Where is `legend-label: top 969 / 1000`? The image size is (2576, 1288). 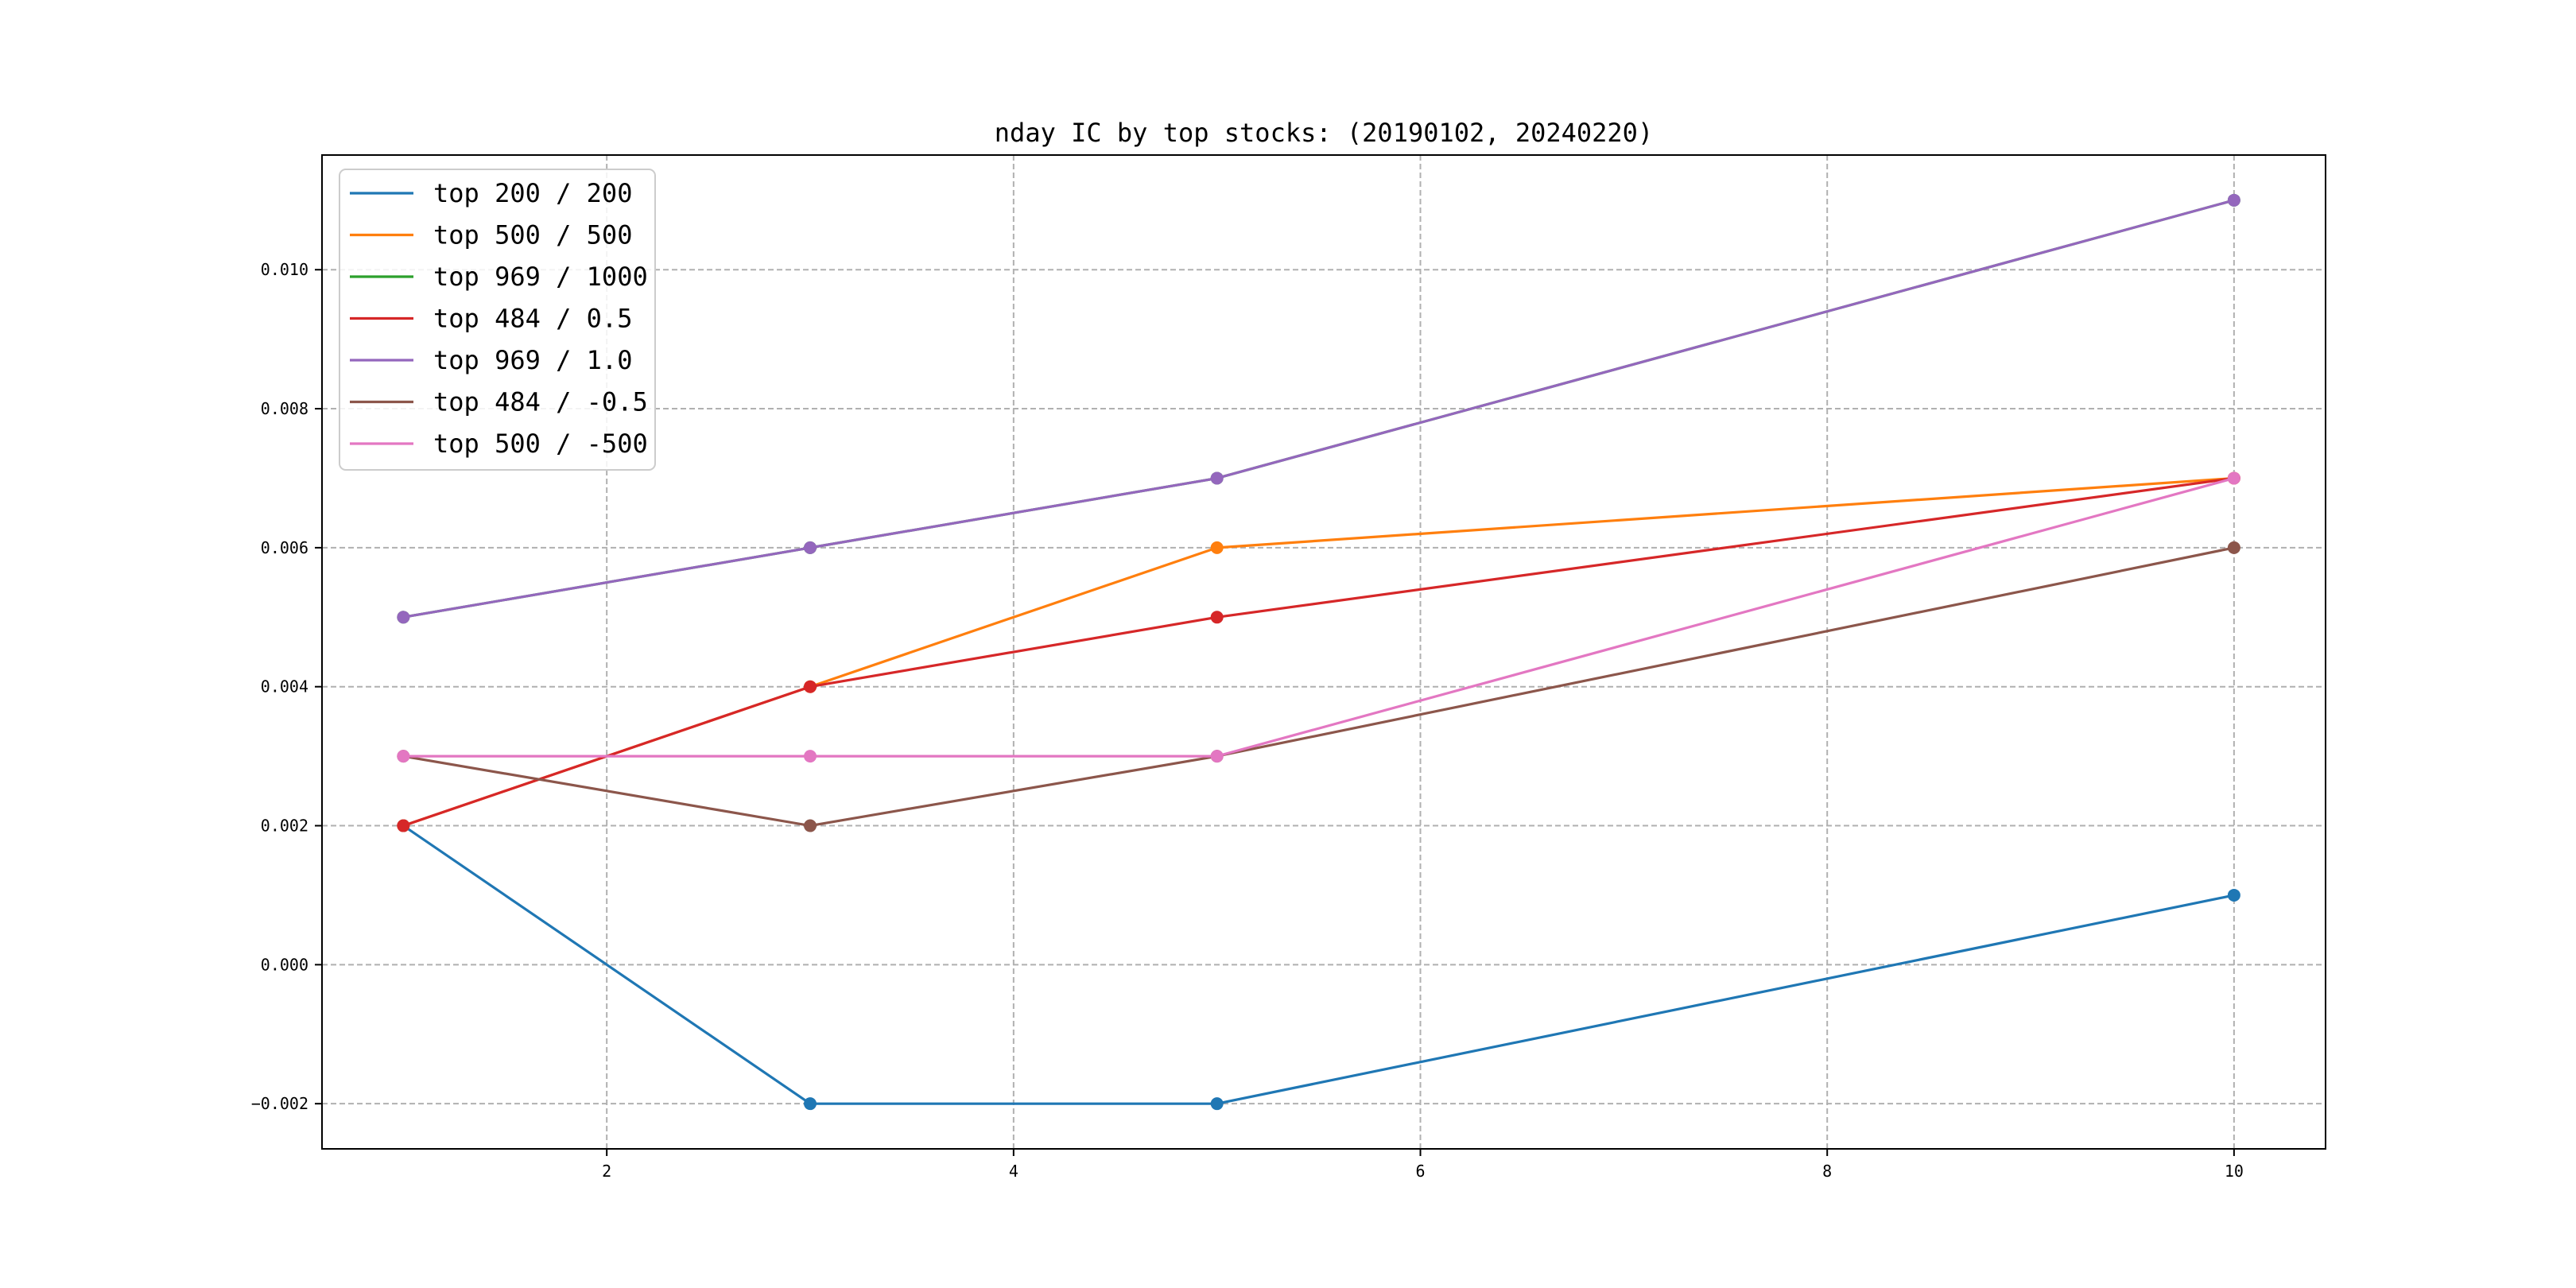 legend-label: top 969 / 1000 is located at coordinates (541, 277).